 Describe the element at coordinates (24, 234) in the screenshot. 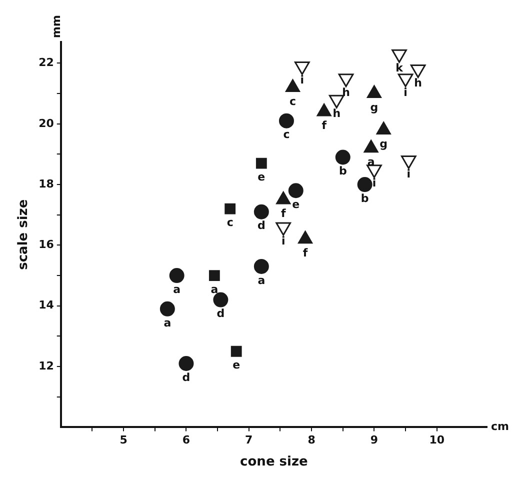

I see `y-axis-title: scale size` at that location.